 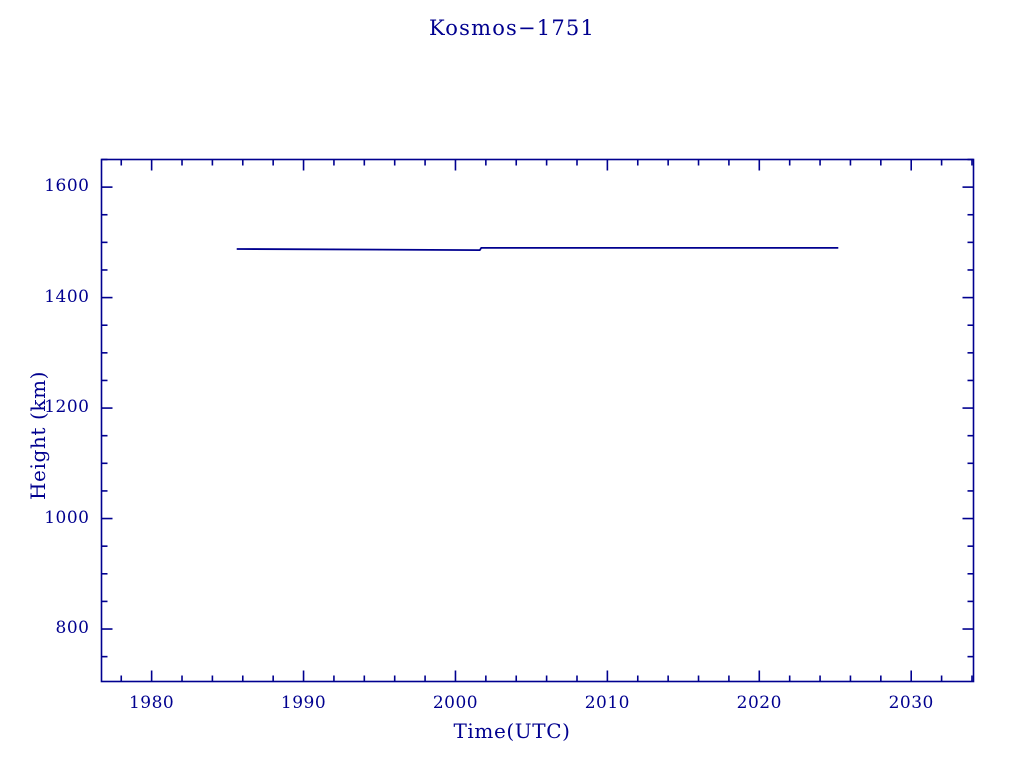 What do you see at coordinates (455, 702) in the screenshot?
I see `x-tick-label: 2000` at bounding box center [455, 702].